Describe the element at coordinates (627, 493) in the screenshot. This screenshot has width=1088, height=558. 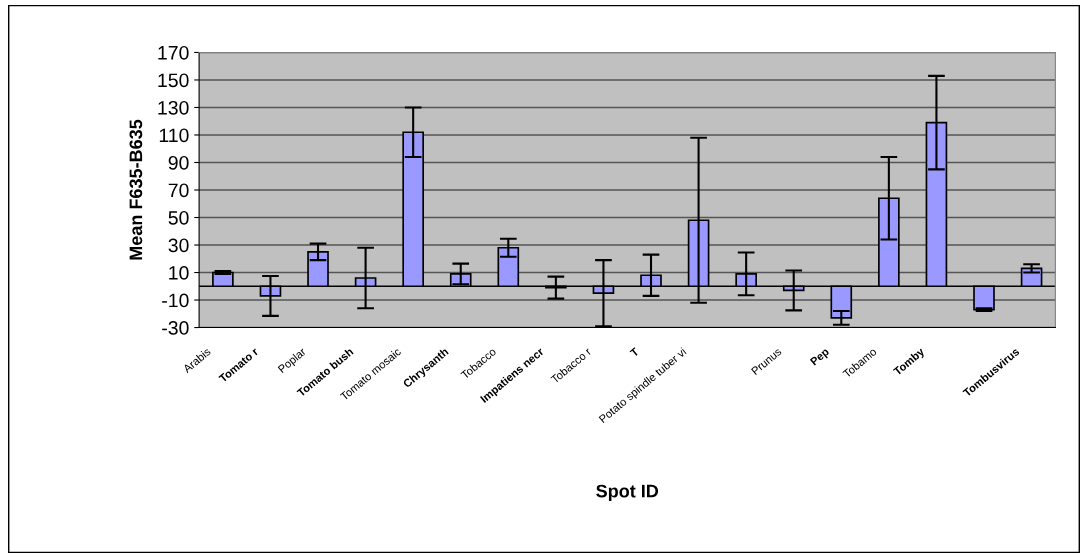
I see `x-axis-title: Spot ID` at that location.